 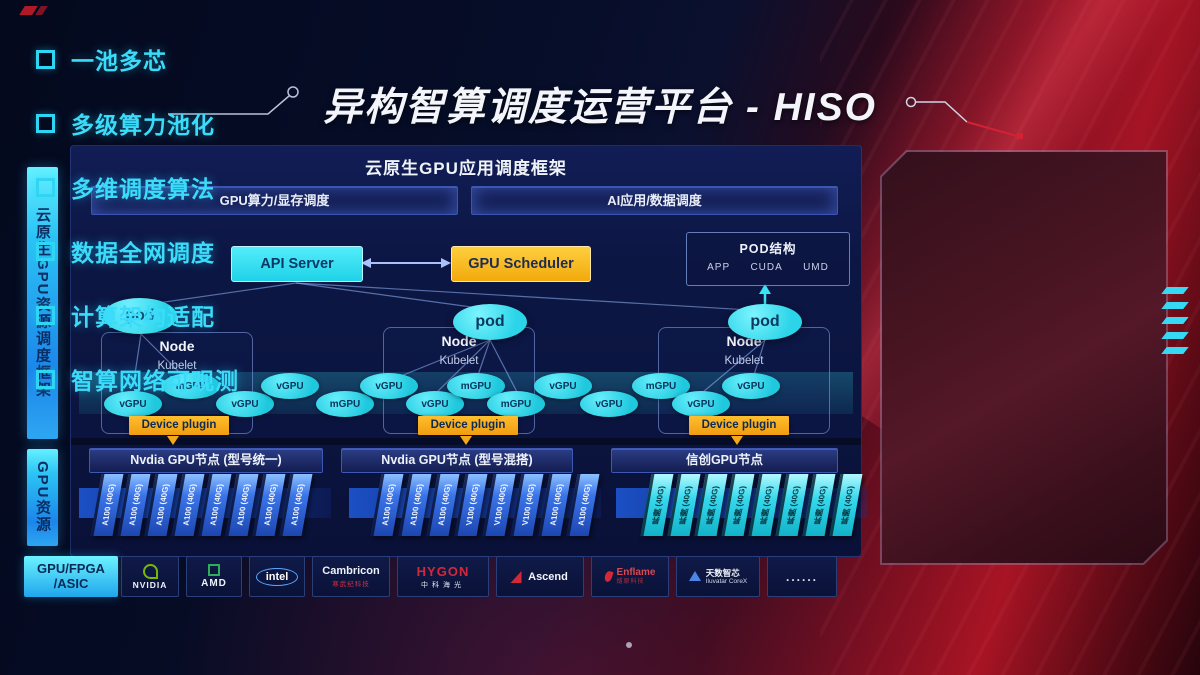 I want to click on hardware-type-label: GPU/FPGA /ASIC, so click(x=71, y=576).